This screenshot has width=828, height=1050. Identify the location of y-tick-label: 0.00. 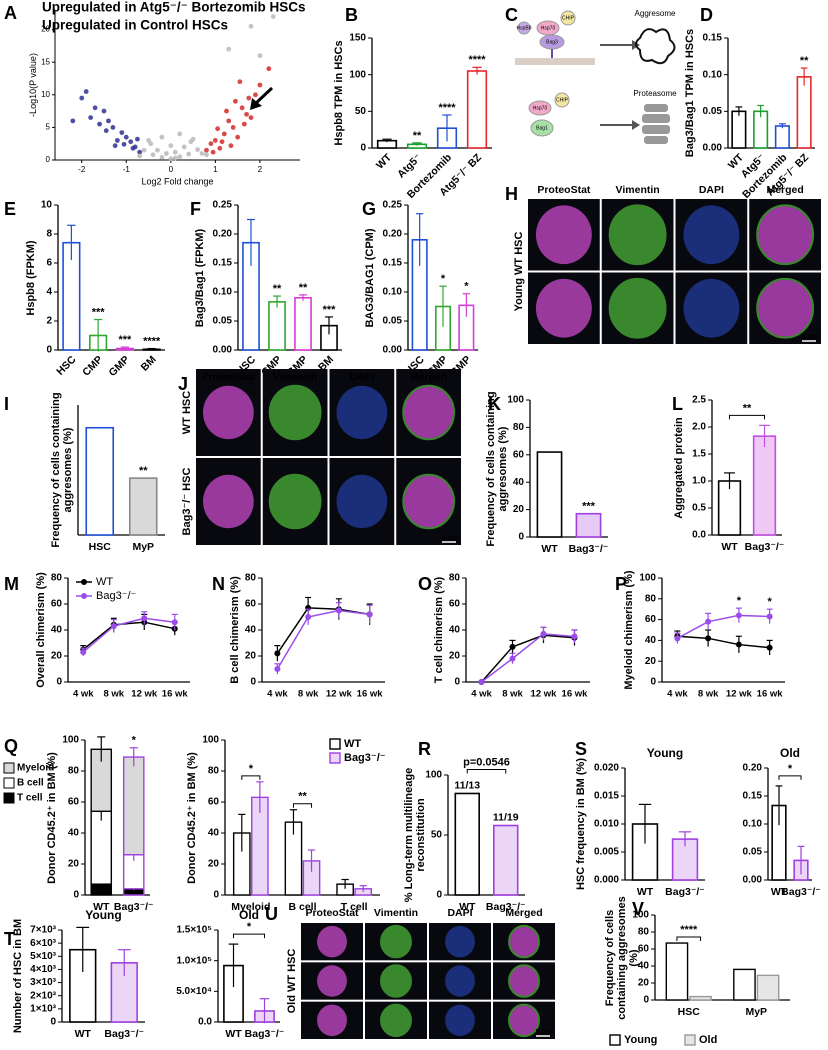
(753, 880).